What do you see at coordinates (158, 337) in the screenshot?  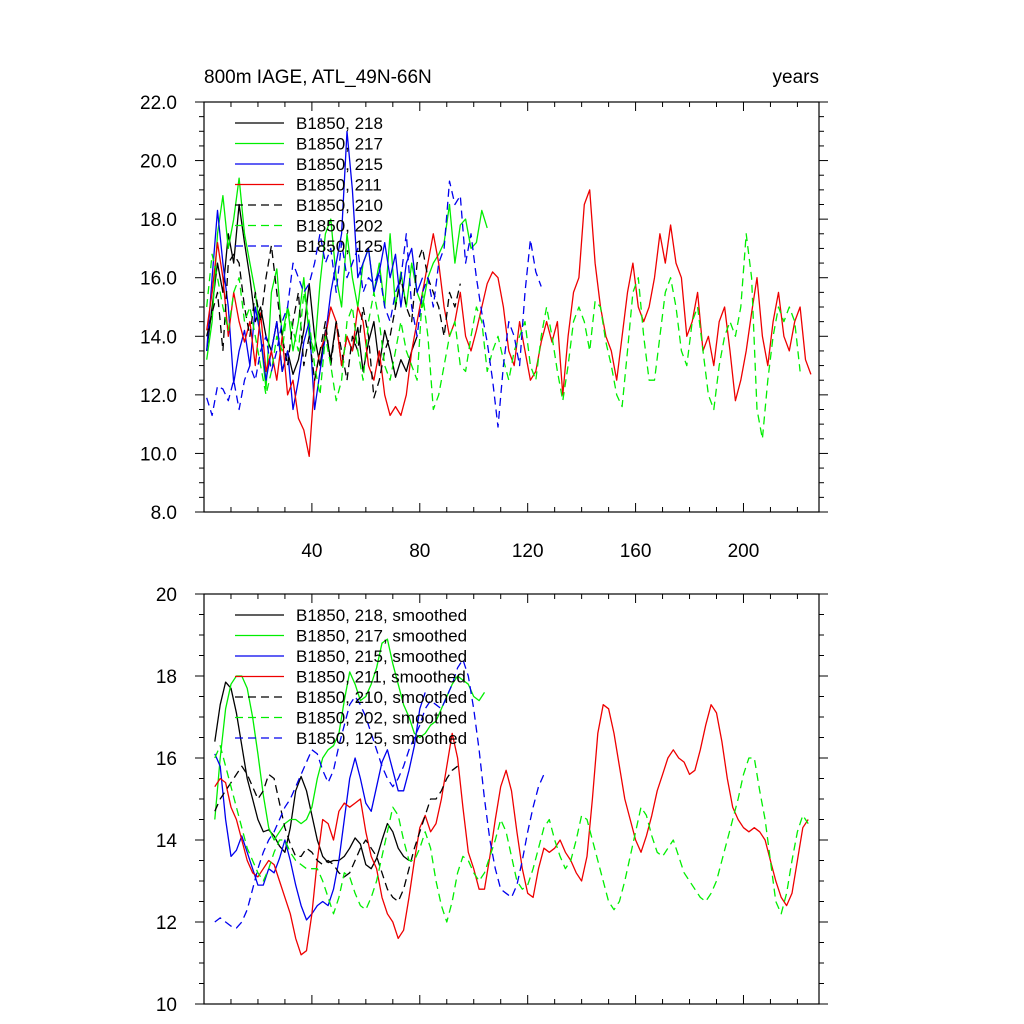 I see `y-tick-label: 14.0` at bounding box center [158, 337].